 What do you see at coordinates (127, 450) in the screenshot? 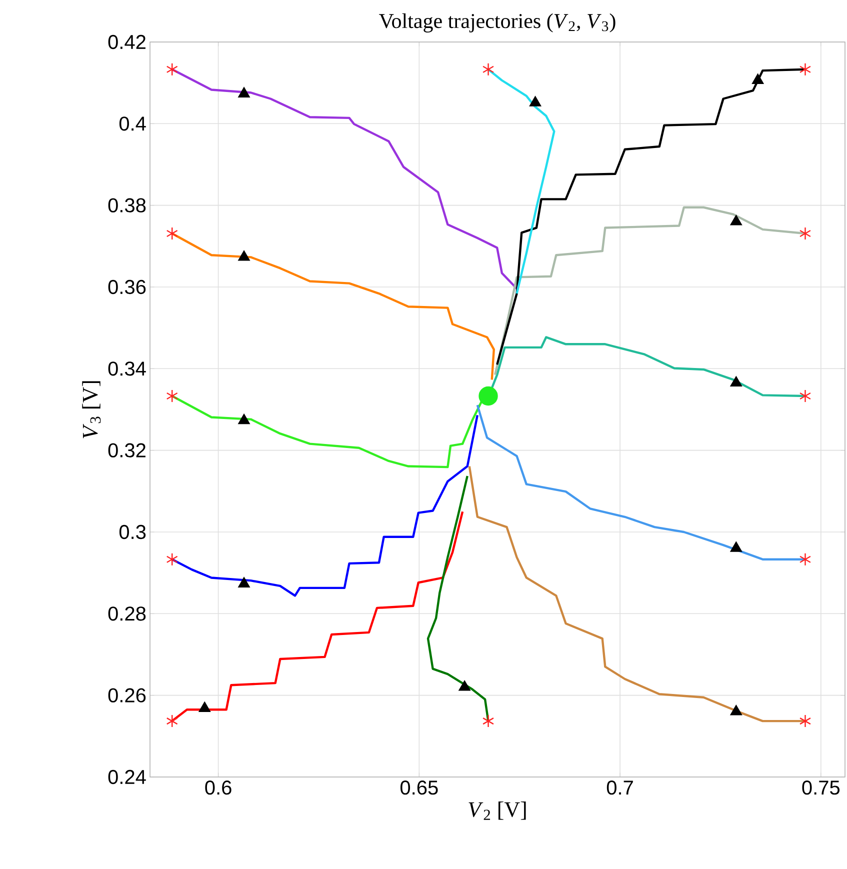
I see `y-tick-label: 0.32` at bounding box center [127, 450].